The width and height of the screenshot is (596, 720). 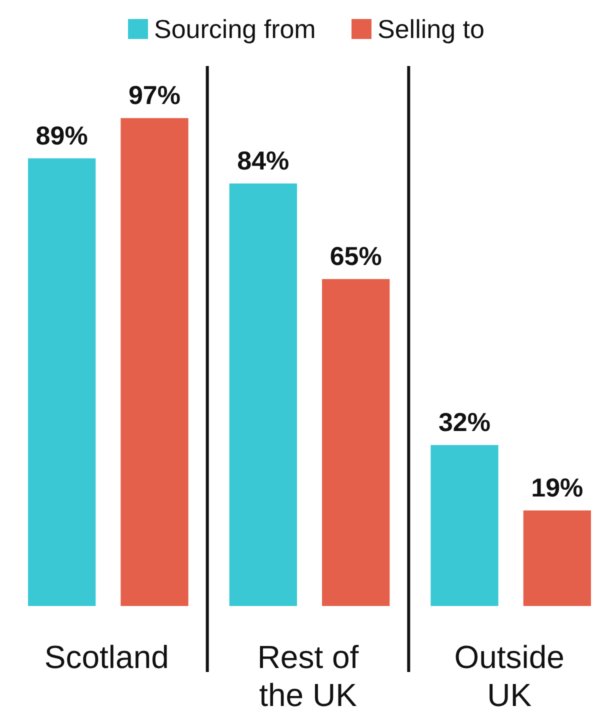 I want to click on x-tick-label: Scotland, so click(x=106, y=657).